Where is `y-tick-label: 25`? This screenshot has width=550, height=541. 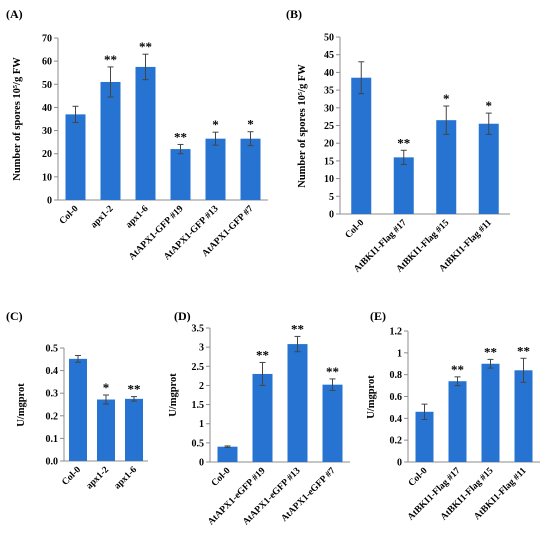
y-tick-label: 25 is located at coordinates (329, 126).